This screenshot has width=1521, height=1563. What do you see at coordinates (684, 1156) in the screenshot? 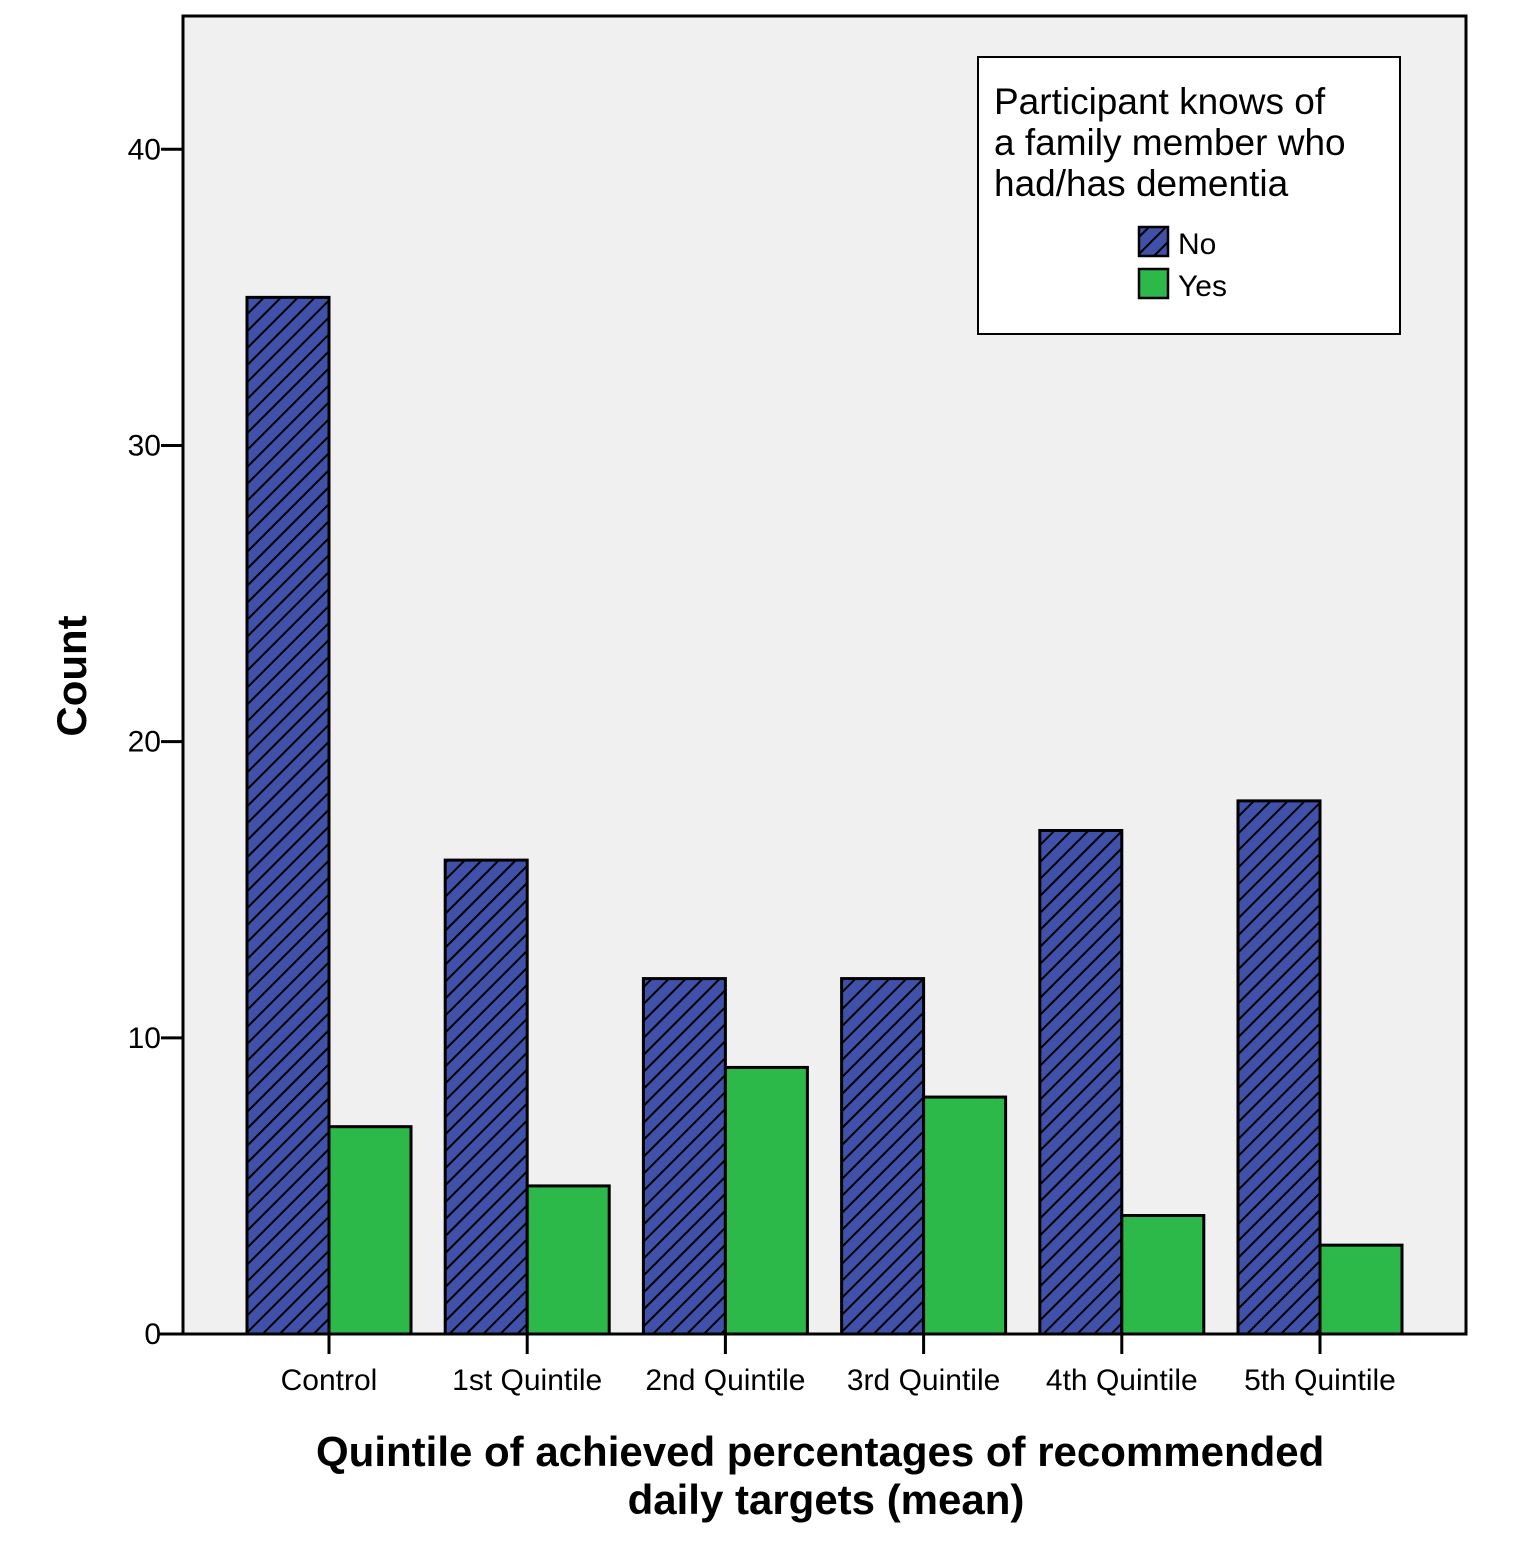
I see `bar-no-2nd-quintile` at bounding box center [684, 1156].